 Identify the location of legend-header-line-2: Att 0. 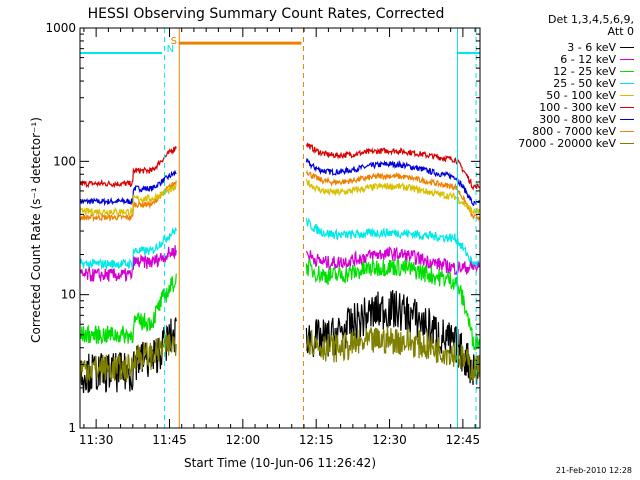
(620, 31).